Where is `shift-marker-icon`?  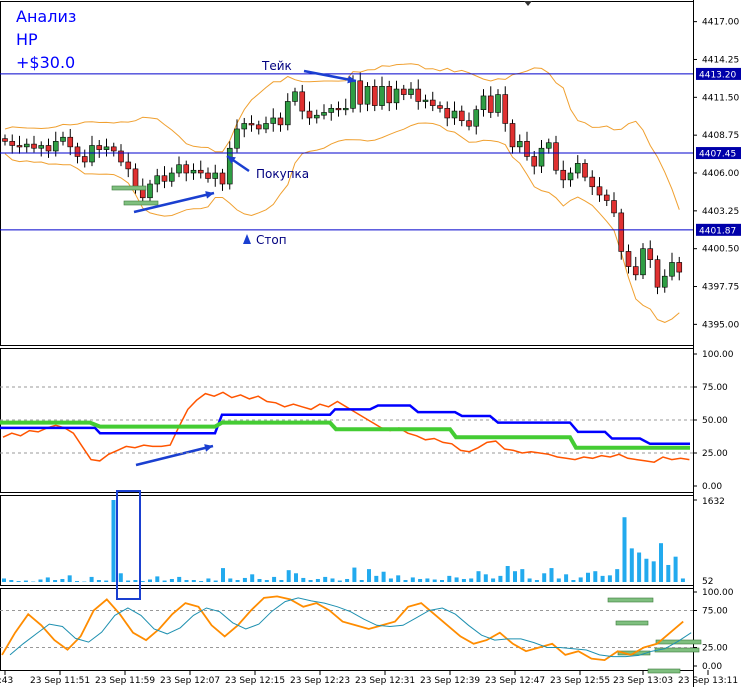
shift-marker-icon is located at coordinates (528, 3).